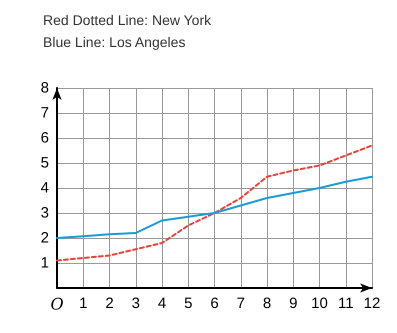 This screenshot has width=397, height=333. I want to click on chart-title: Red Dotted Line: New York, so click(127, 20).